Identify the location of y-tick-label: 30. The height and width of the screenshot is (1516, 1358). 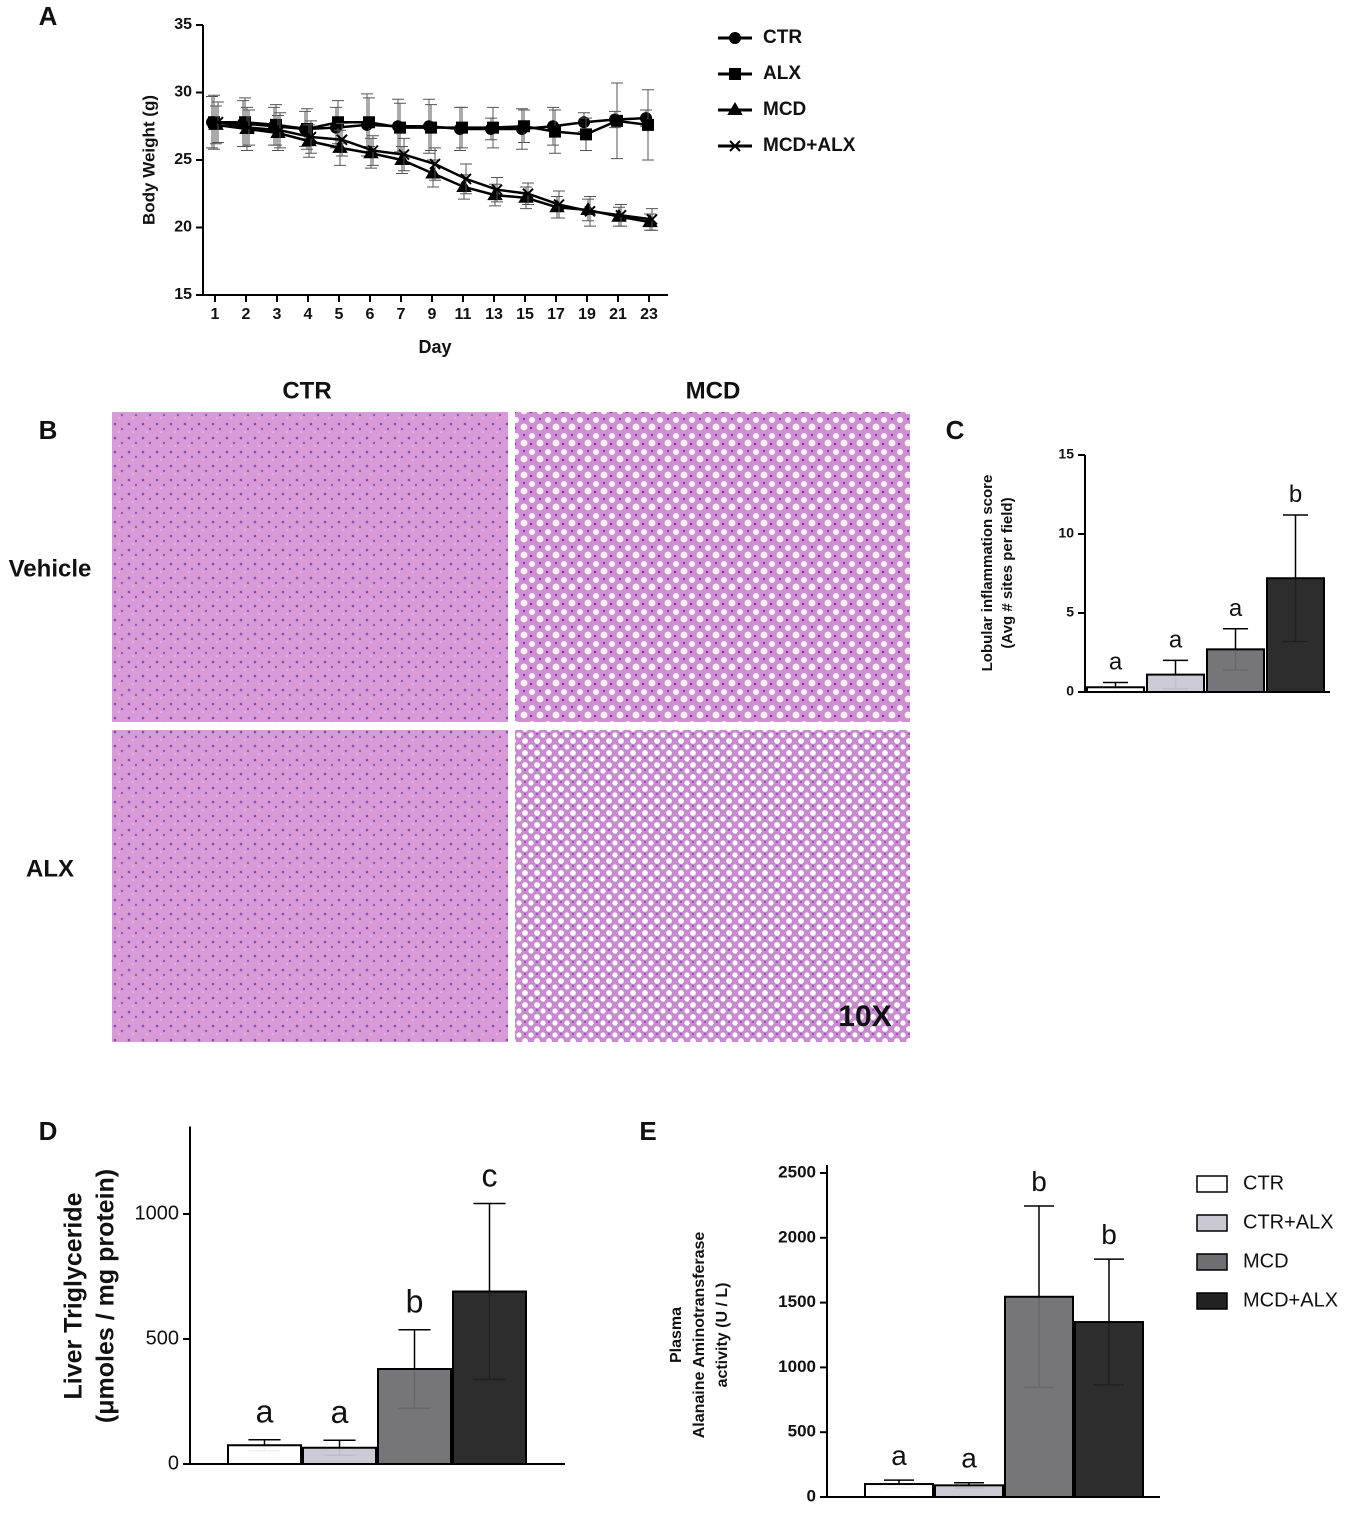
(183, 92).